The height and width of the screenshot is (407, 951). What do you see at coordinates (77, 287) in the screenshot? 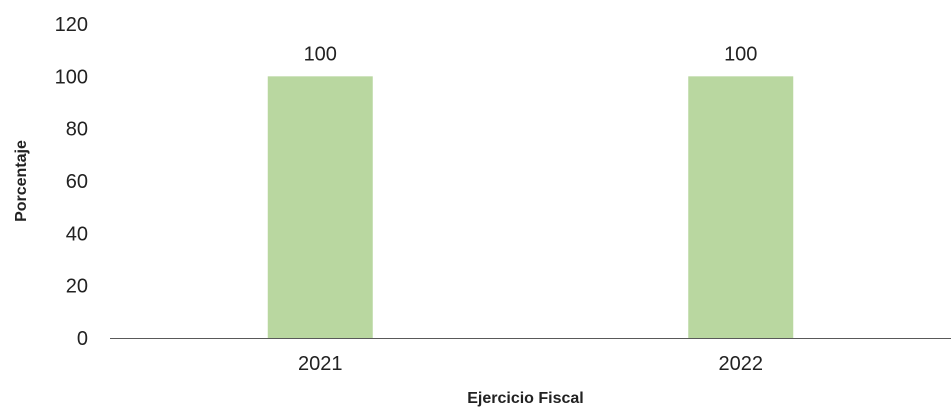
I see `y-tick-label: 20` at bounding box center [77, 287].